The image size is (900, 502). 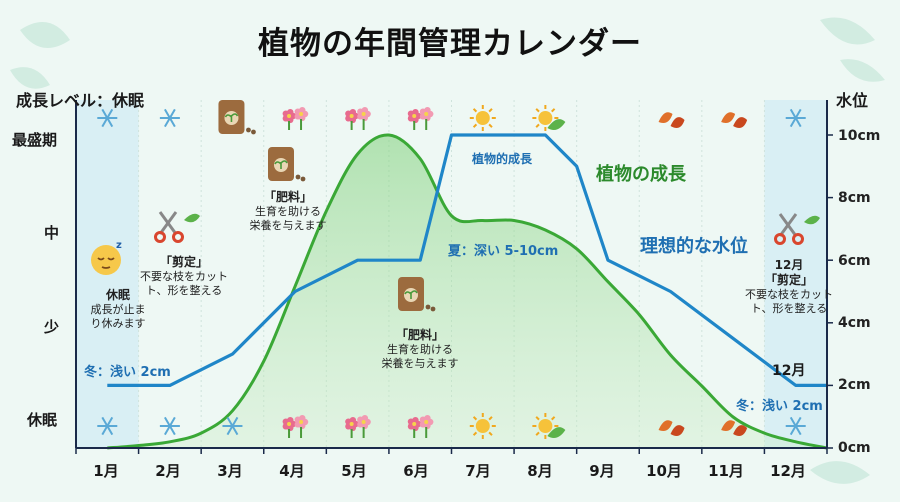 I want to click on left-axis-label-peak: 最盛期, so click(x=35, y=140).